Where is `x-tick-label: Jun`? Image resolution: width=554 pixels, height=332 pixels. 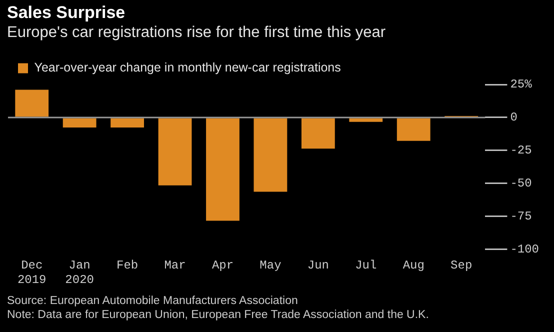
x-tick-label: Jun is located at coordinates (318, 265).